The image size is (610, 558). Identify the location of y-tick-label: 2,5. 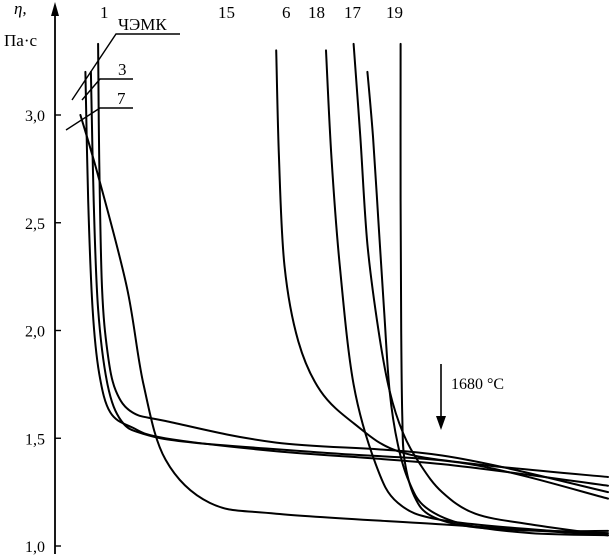
(35, 224).